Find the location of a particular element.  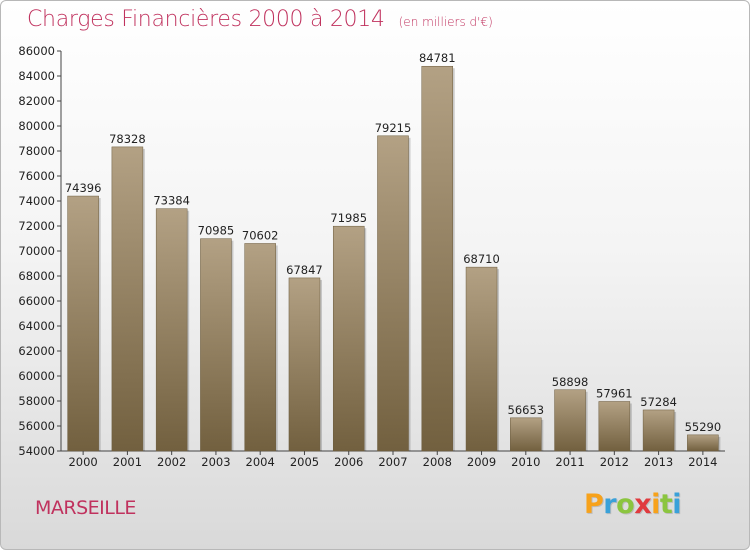

x-tick-label: 2001 is located at coordinates (127, 462).